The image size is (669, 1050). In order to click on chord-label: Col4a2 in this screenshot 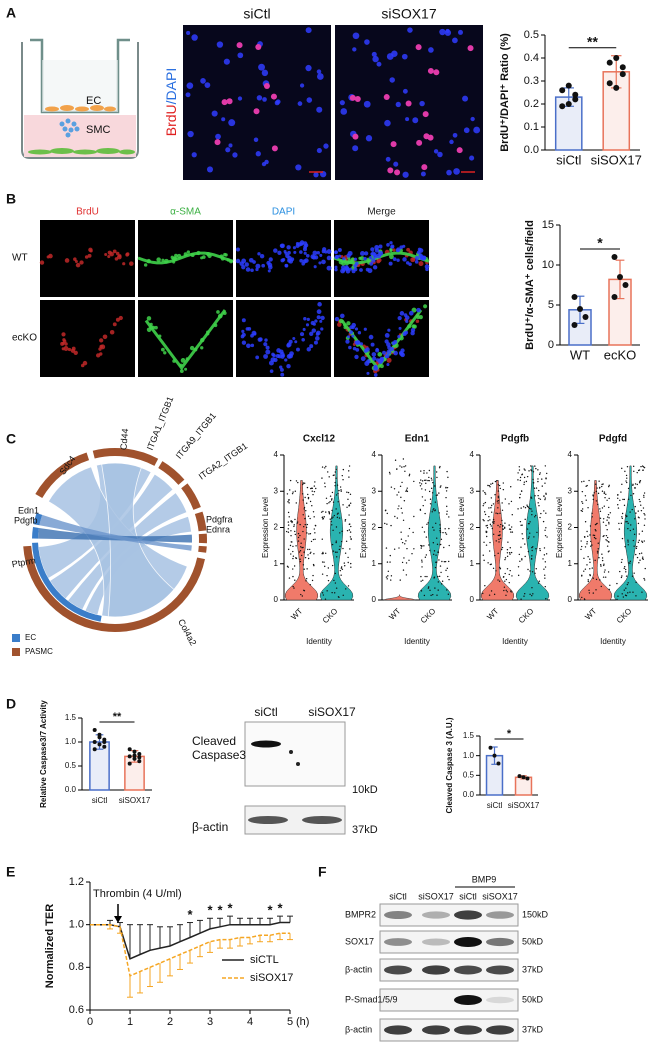, I will do `click(187, 632)`.